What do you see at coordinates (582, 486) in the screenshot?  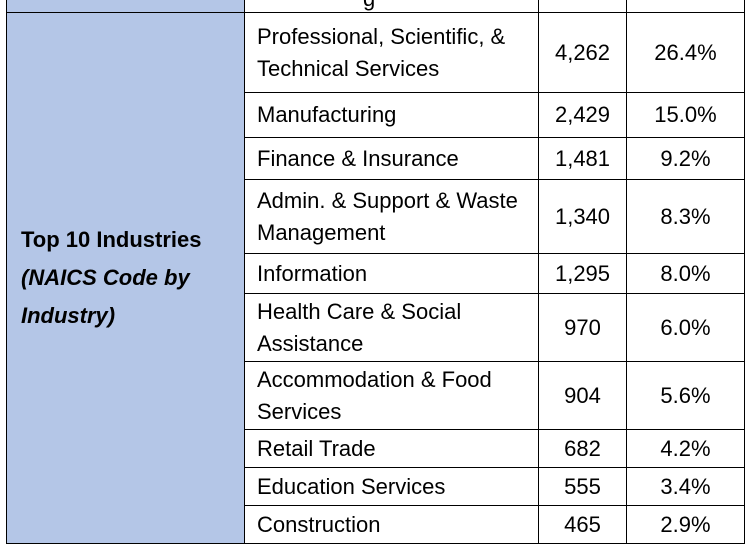 I see `industry-count: 555` at bounding box center [582, 486].